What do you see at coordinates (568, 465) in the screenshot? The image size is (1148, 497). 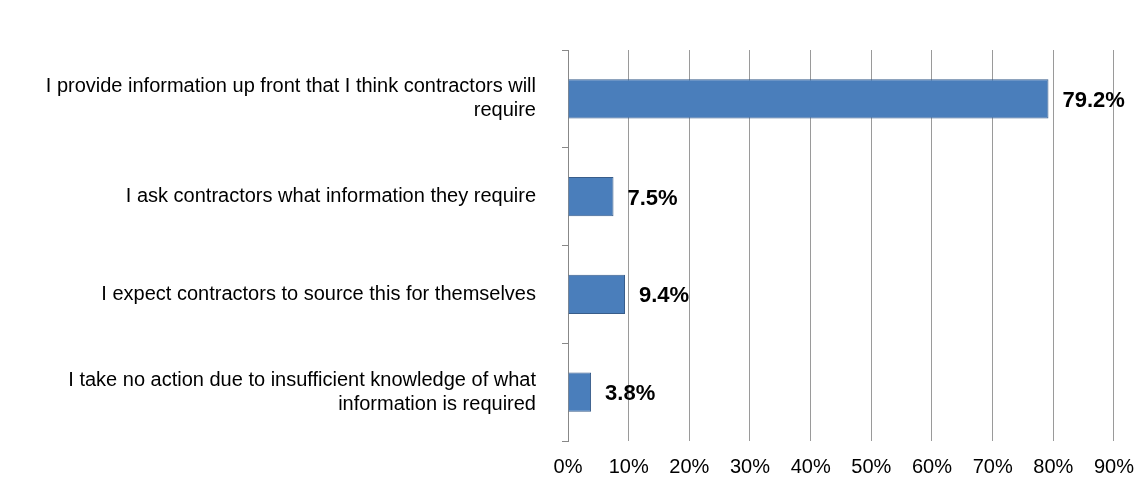 I see `x-tick-label: 0%` at bounding box center [568, 465].